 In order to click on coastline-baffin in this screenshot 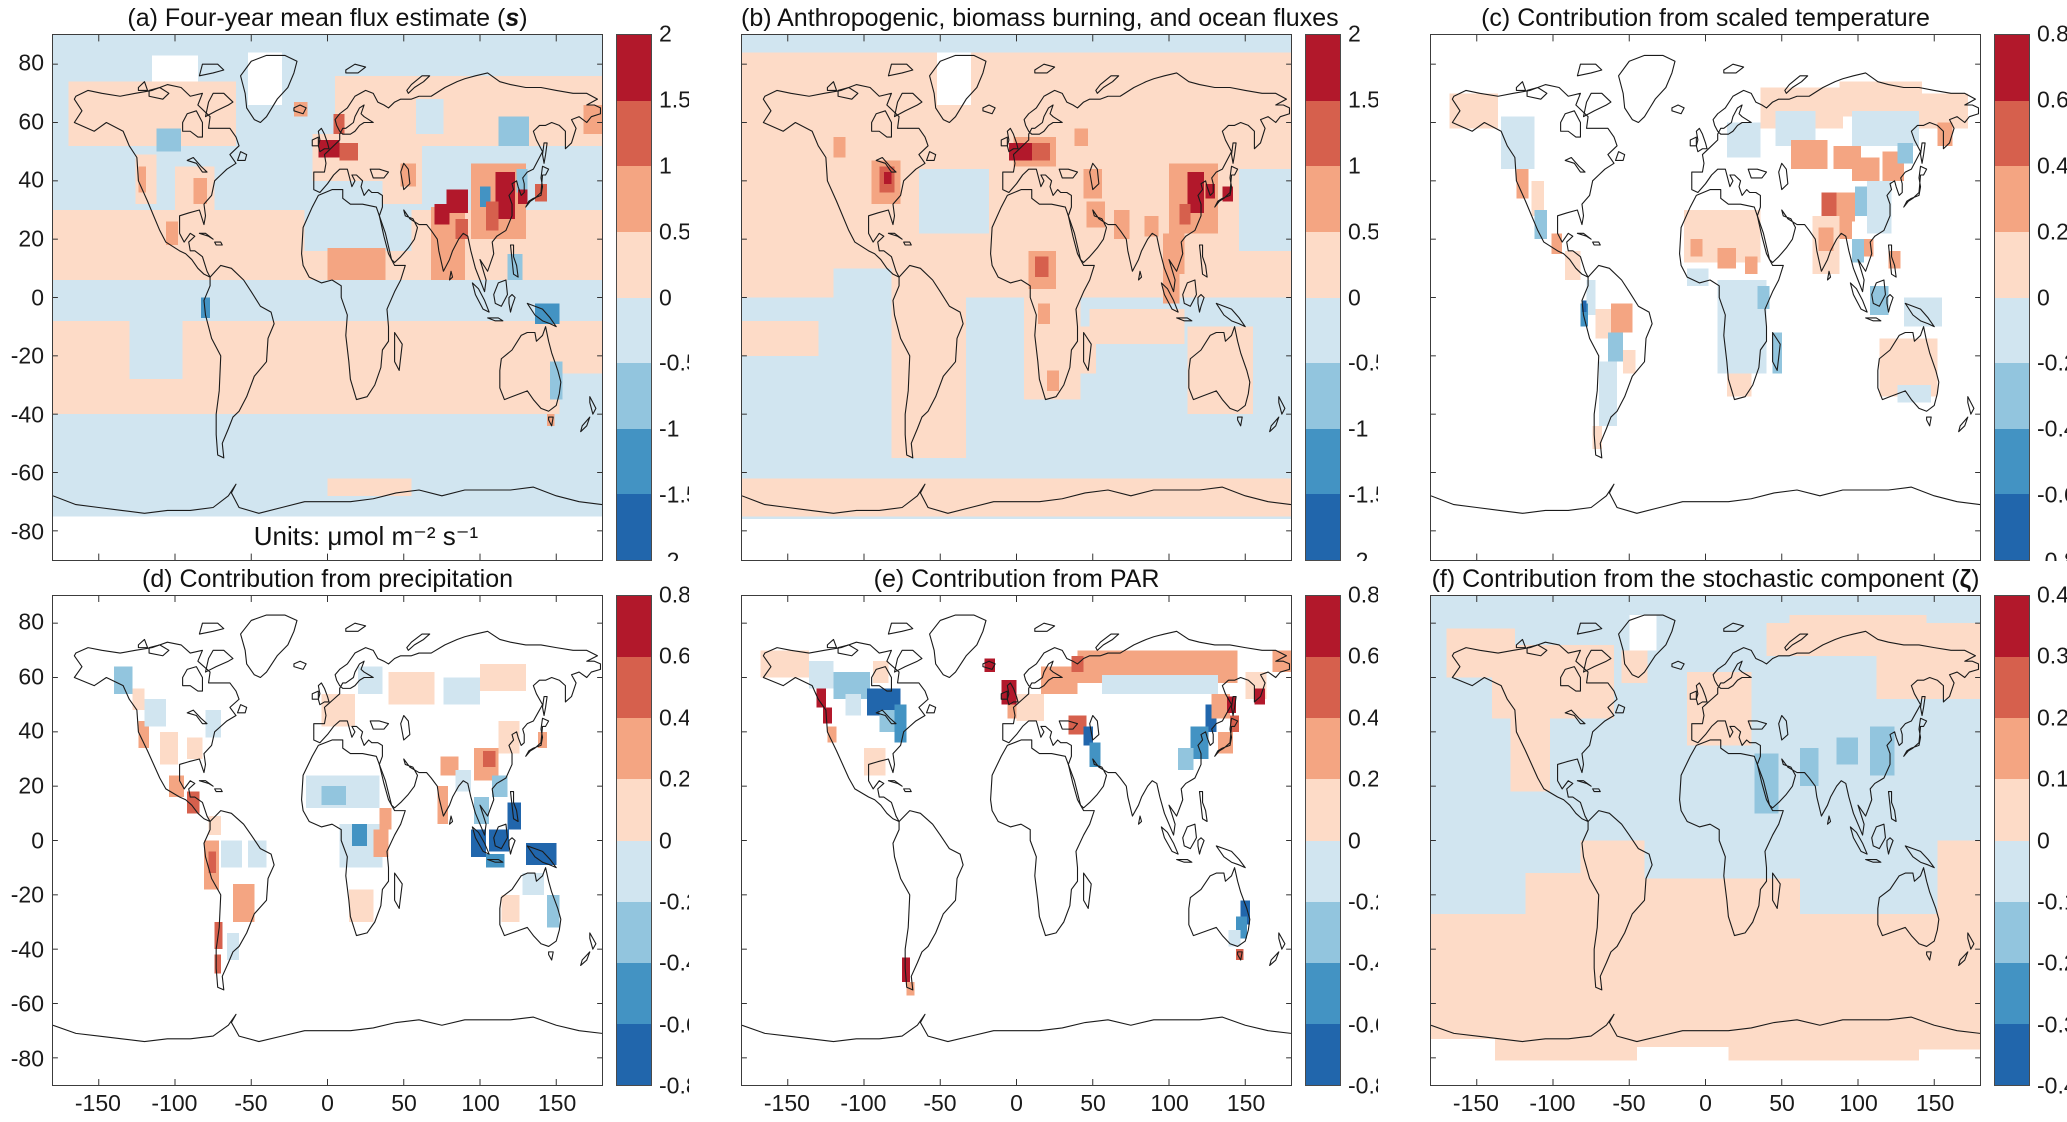, I will do `click(908, 661)`.